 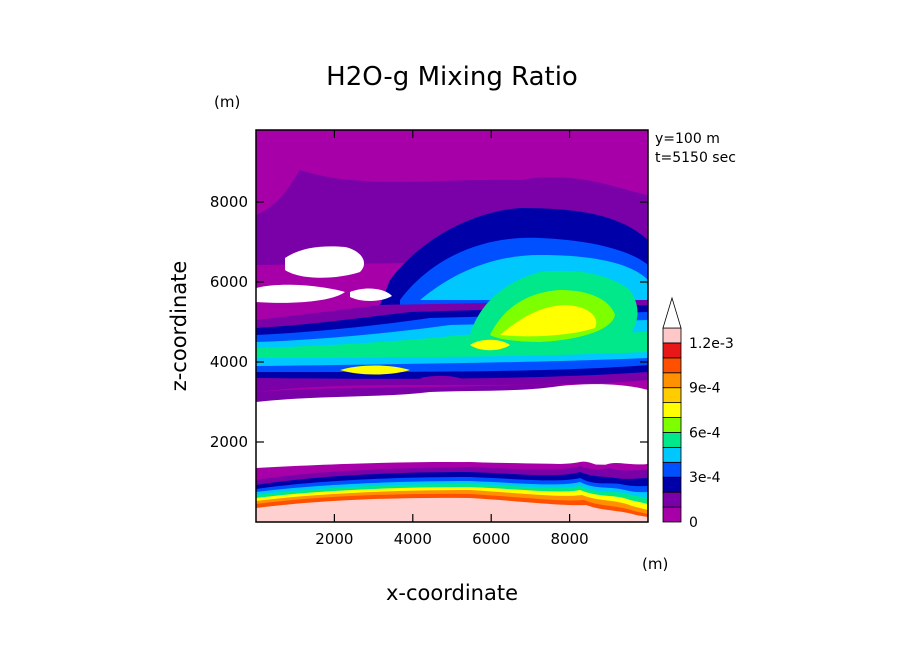 What do you see at coordinates (413, 539) in the screenshot?
I see `x-tick-label: 4000` at bounding box center [413, 539].